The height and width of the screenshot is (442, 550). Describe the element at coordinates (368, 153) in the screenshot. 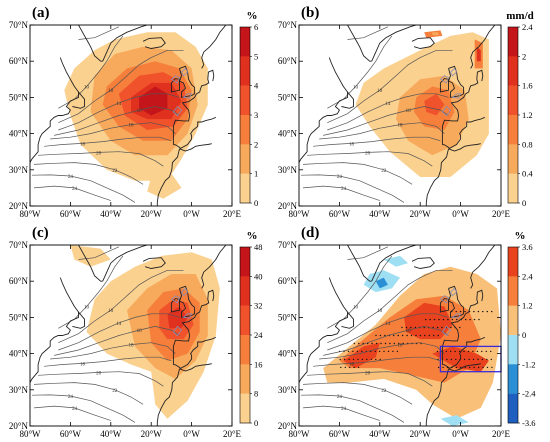

I see `sst-contour-label: 20` at that location.